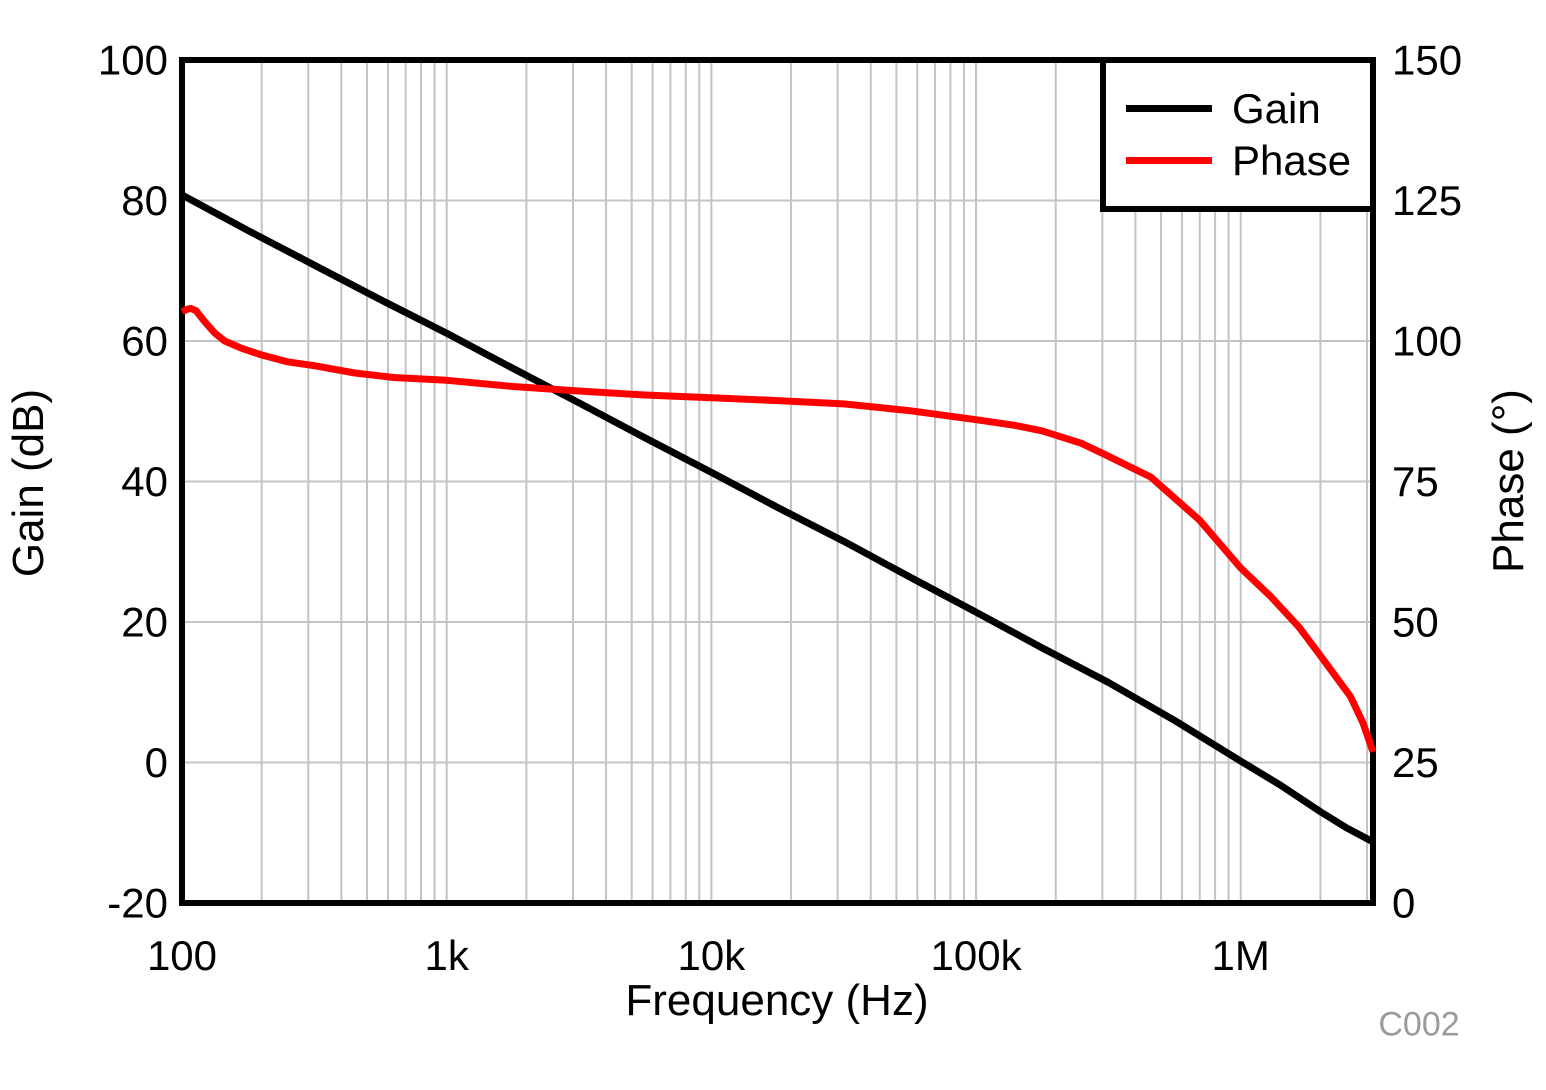 Image resolution: width=1546 pixels, height=1090 pixels. I want to click on left-tick-label: -20, so click(137, 903).